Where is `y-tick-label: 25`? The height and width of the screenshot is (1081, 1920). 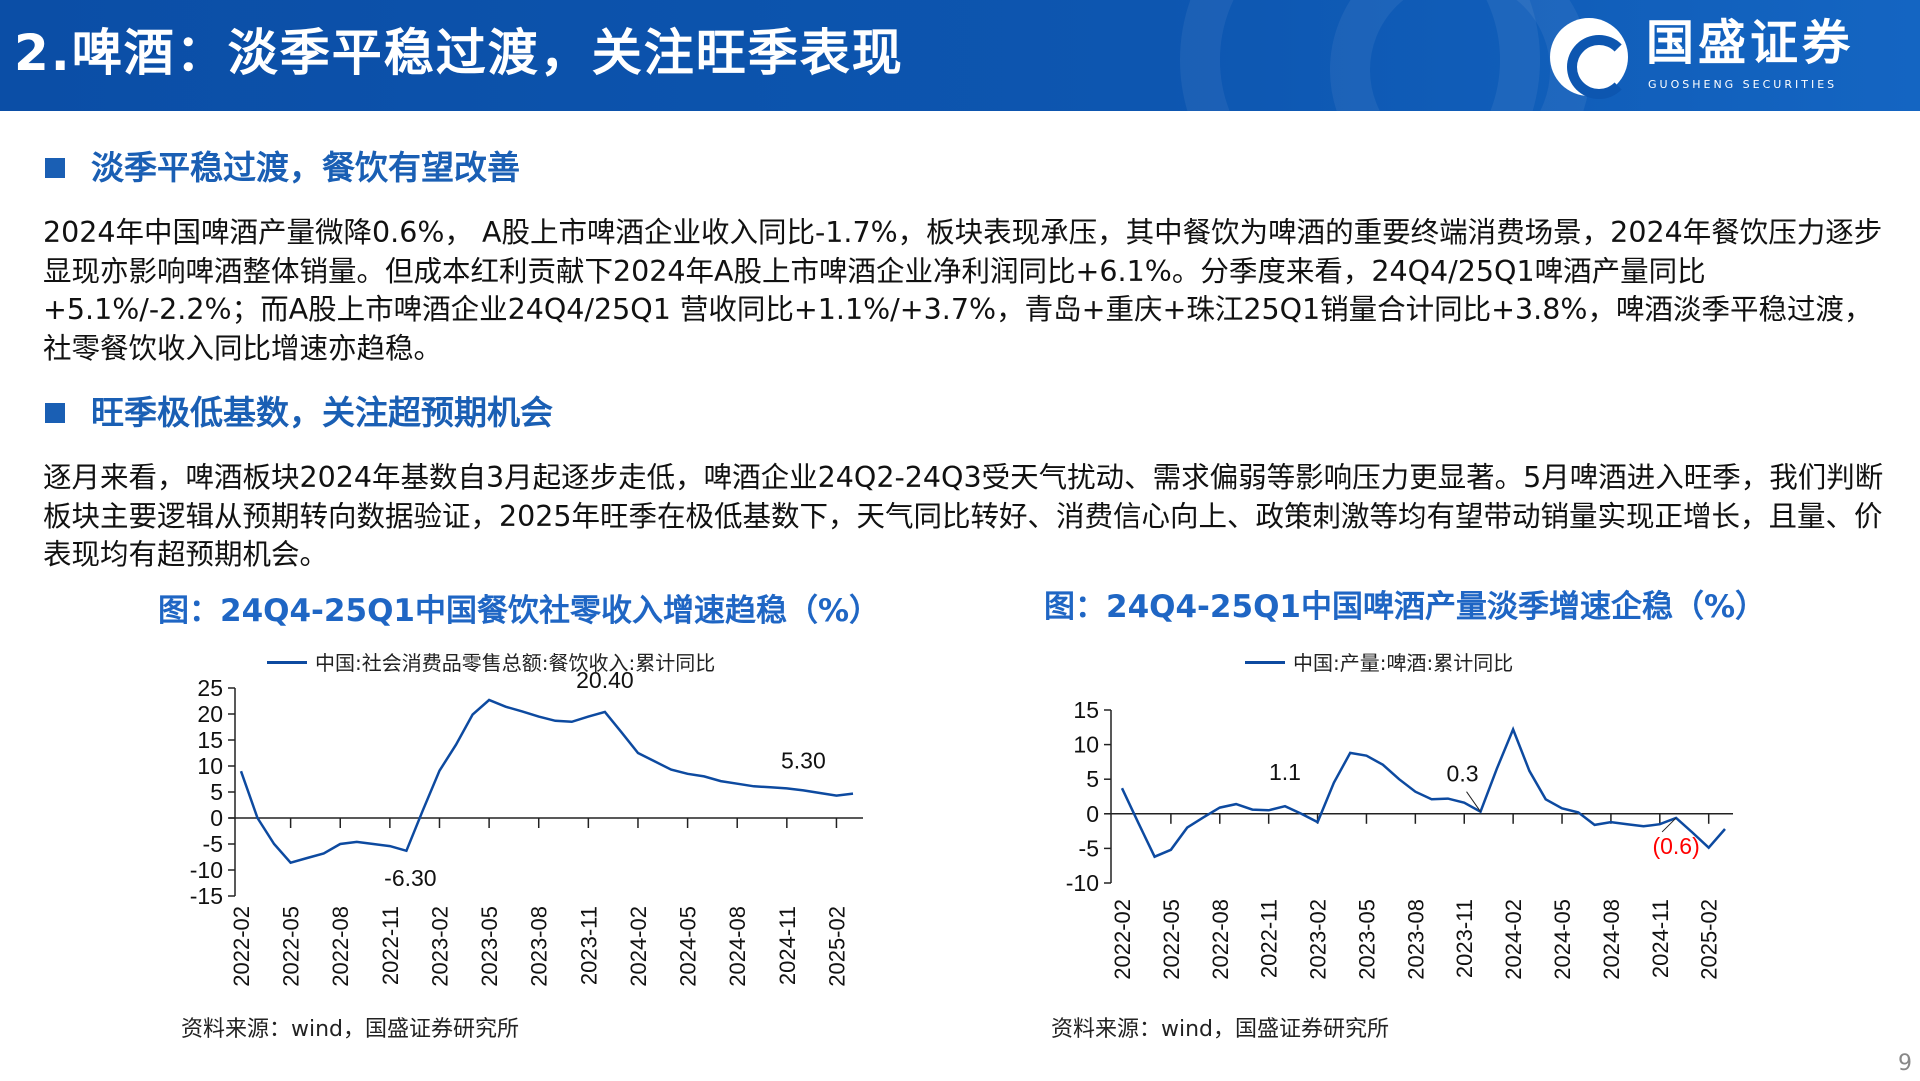
y-tick-label: 25 is located at coordinates (210, 688).